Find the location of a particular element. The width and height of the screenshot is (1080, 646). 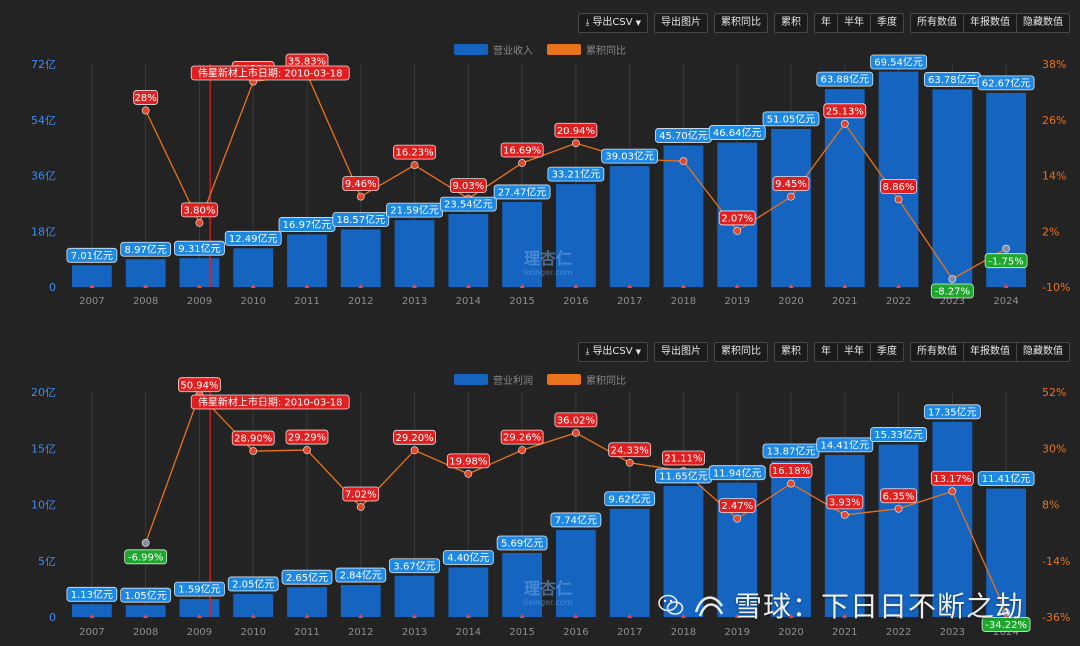

bar-value-label-text: 2.05亿元 is located at coordinates (253, 584).